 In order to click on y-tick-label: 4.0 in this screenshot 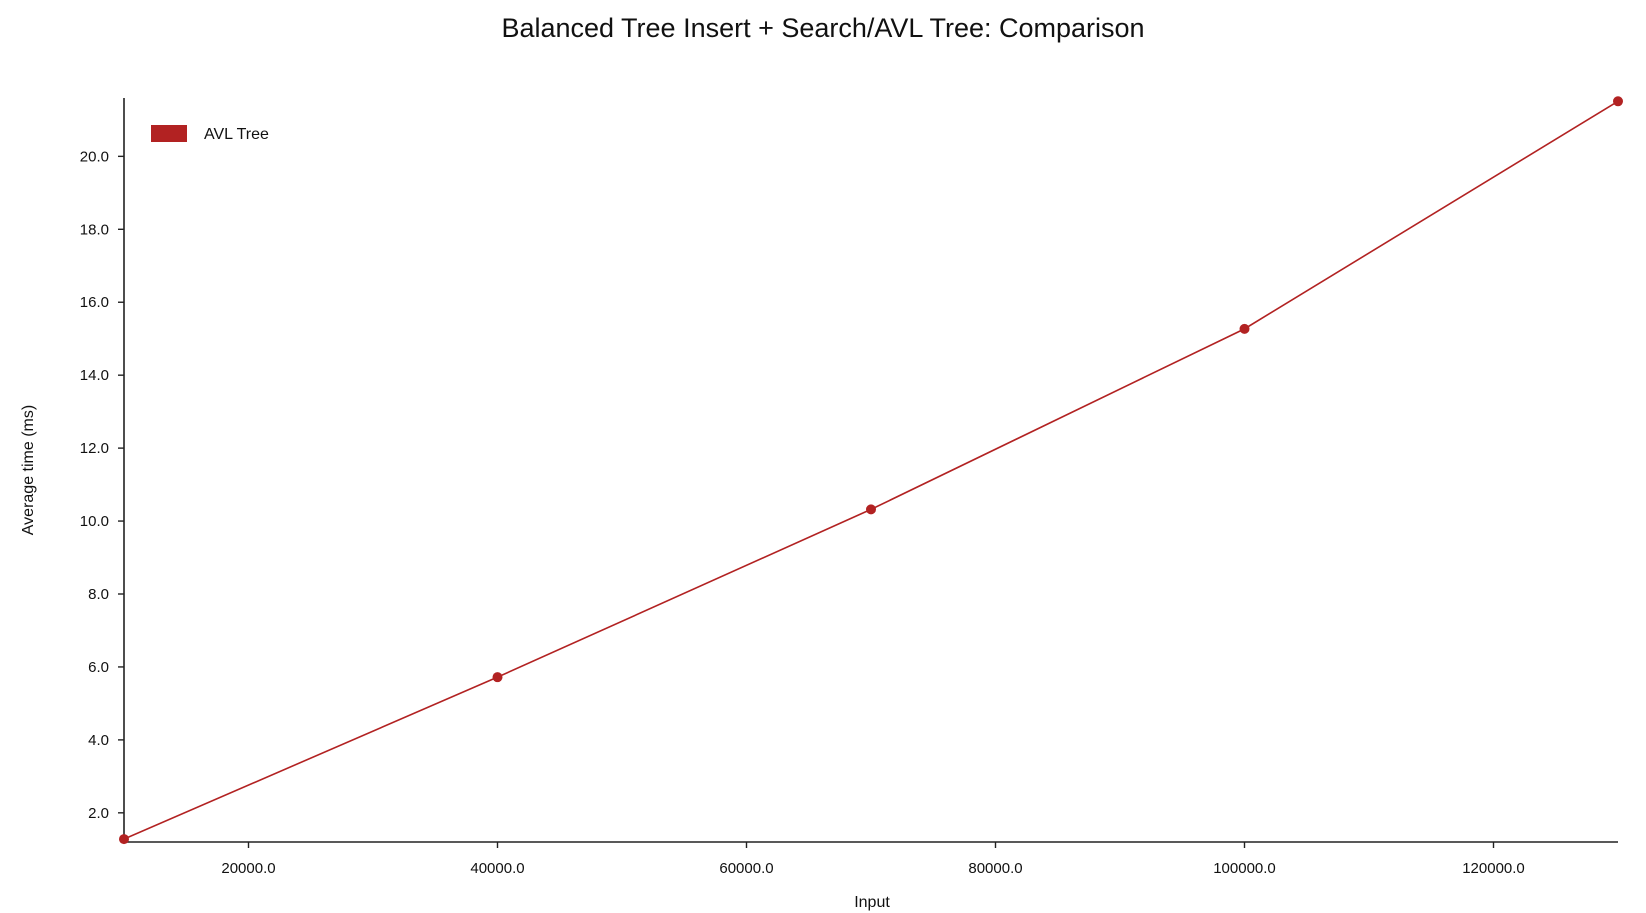, I will do `click(98, 740)`.